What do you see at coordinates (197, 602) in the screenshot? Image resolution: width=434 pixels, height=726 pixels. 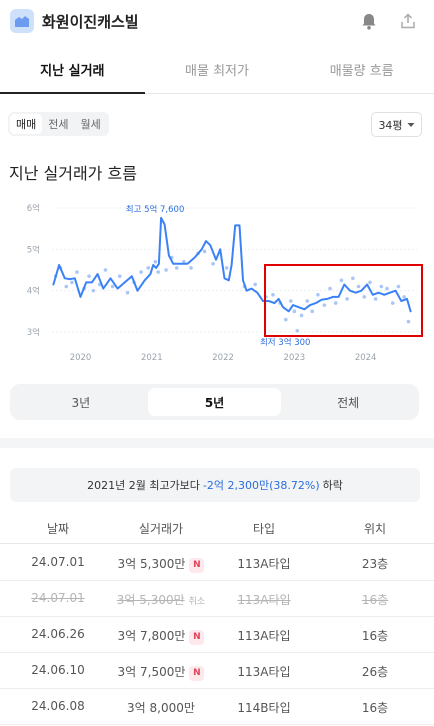 I see `cancel-tag: 취소` at bounding box center [197, 602].